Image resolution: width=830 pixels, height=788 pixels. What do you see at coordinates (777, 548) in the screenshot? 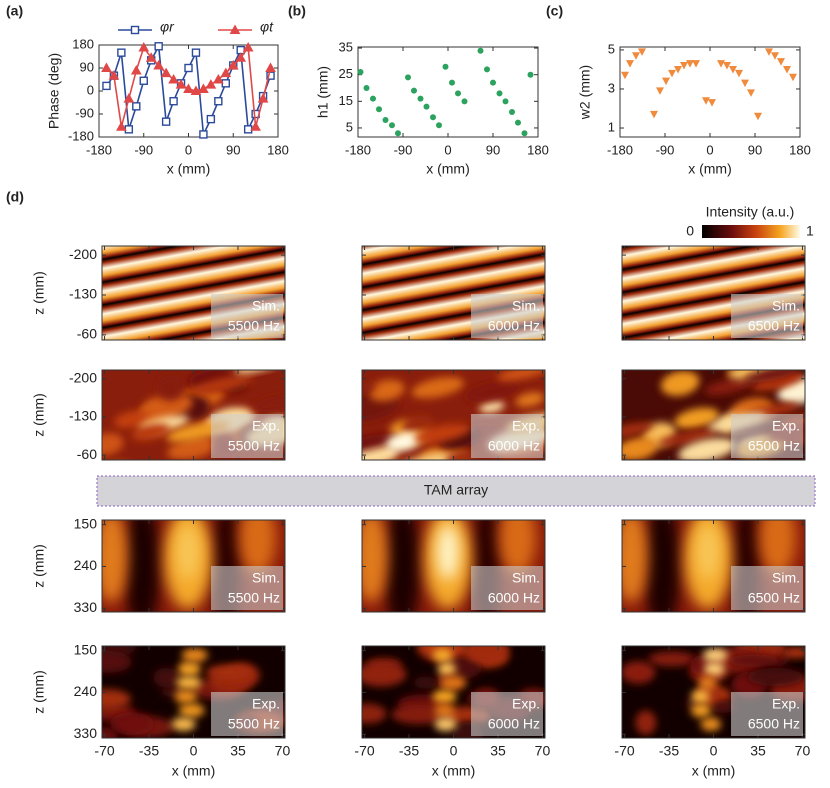
I see `lobe` at bounding box center [777, 548].